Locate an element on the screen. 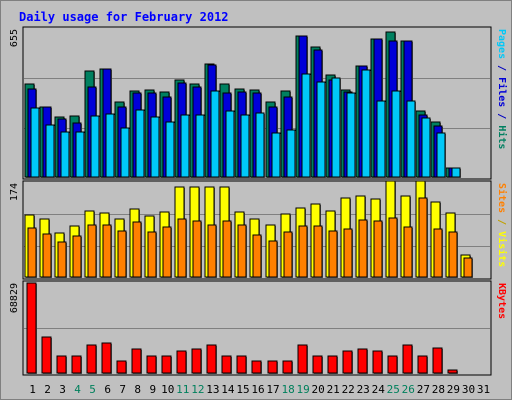 The image size is (512, 400). x-tick-label: 13 is located at coordinates (212, 389).